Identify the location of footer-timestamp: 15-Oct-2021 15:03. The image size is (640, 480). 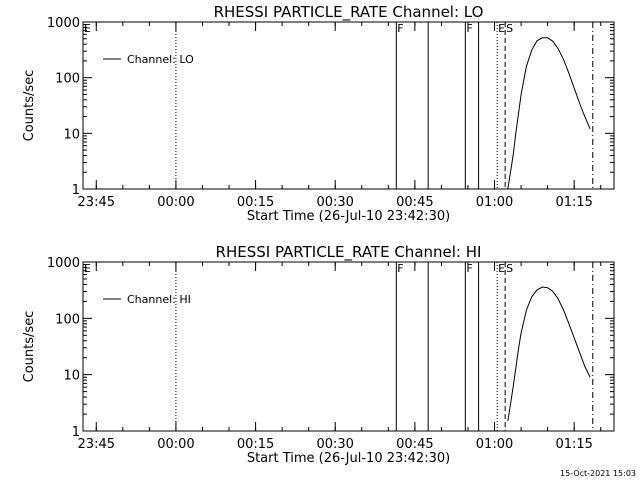
(598, 473).